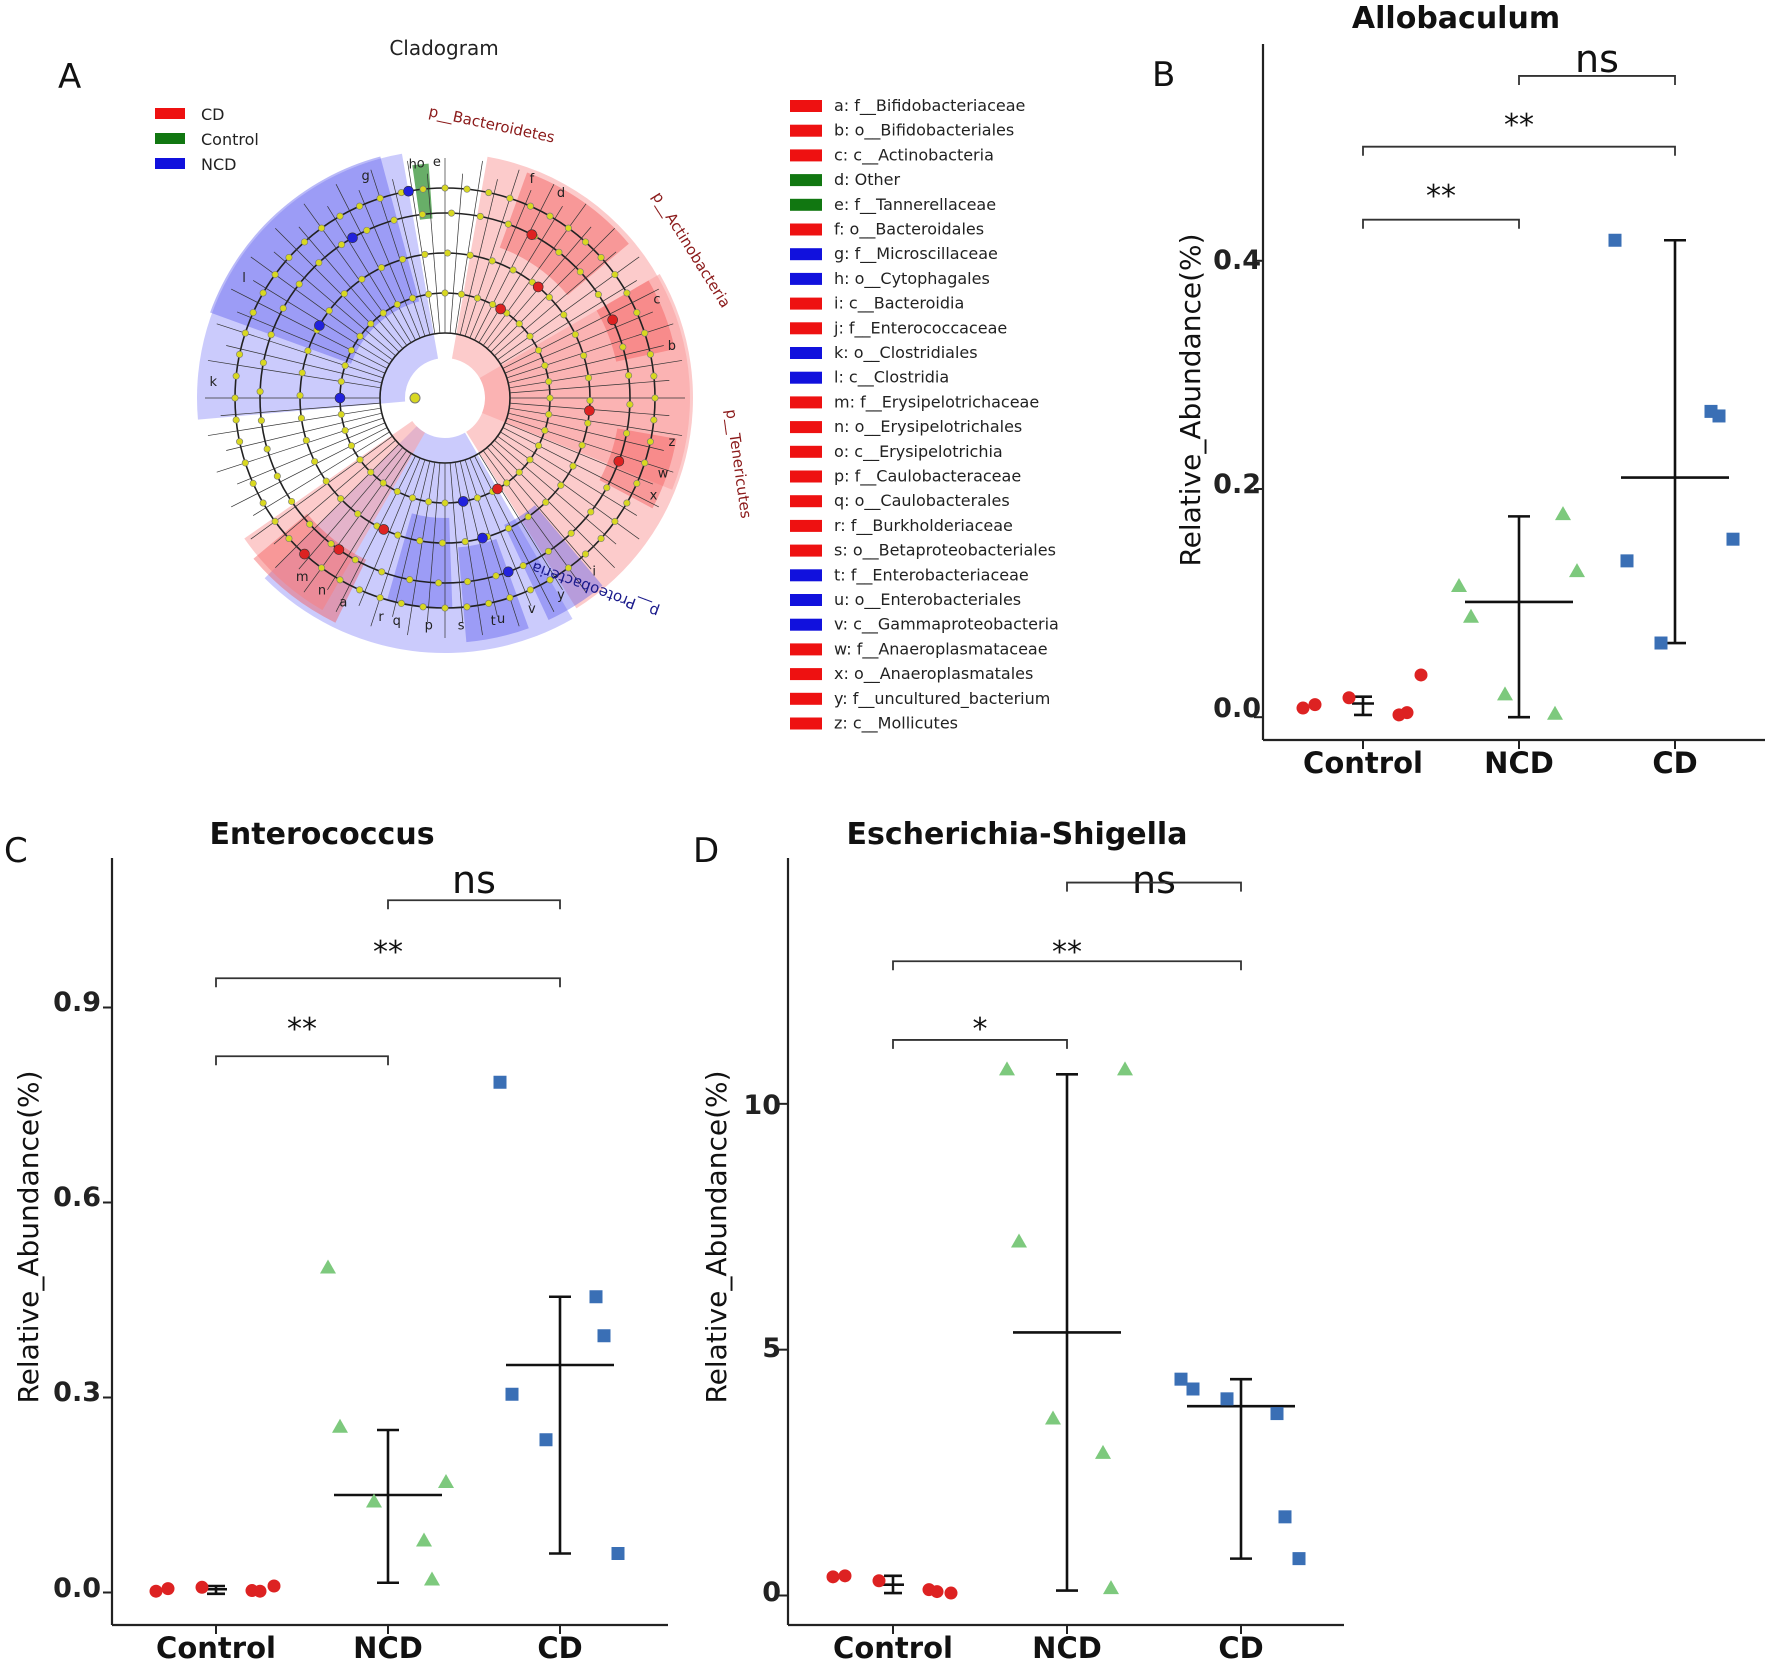  What do you see at coordinates (1237, 484) in the screenshot?
I see `y-tick-label-b-1: 0.2` at bounding box center [1237, 484].